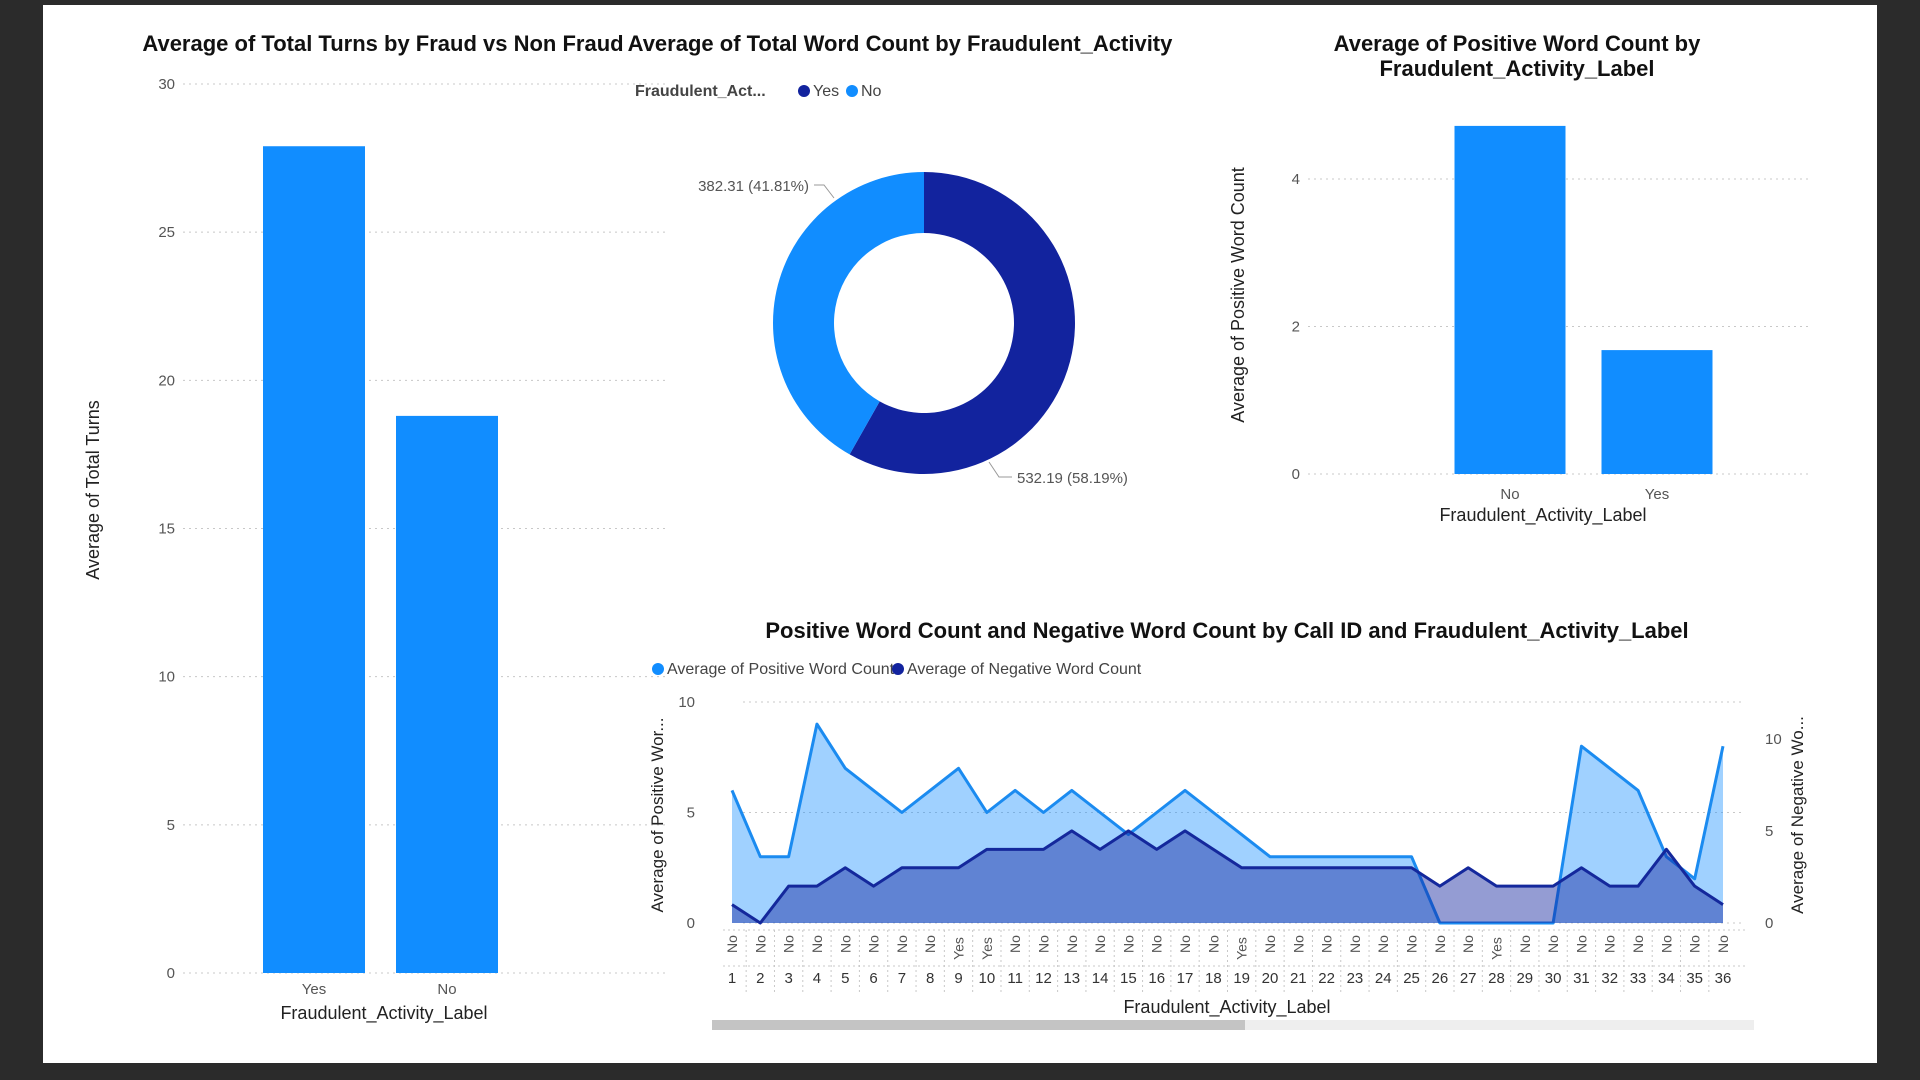 The height and width of the screenshot is (1080, 1920). What do you see at coordinates (1015, 978) in the screenshot?
I see `x-tick-label-call-id: 11` at bounding box center [1015, 978].